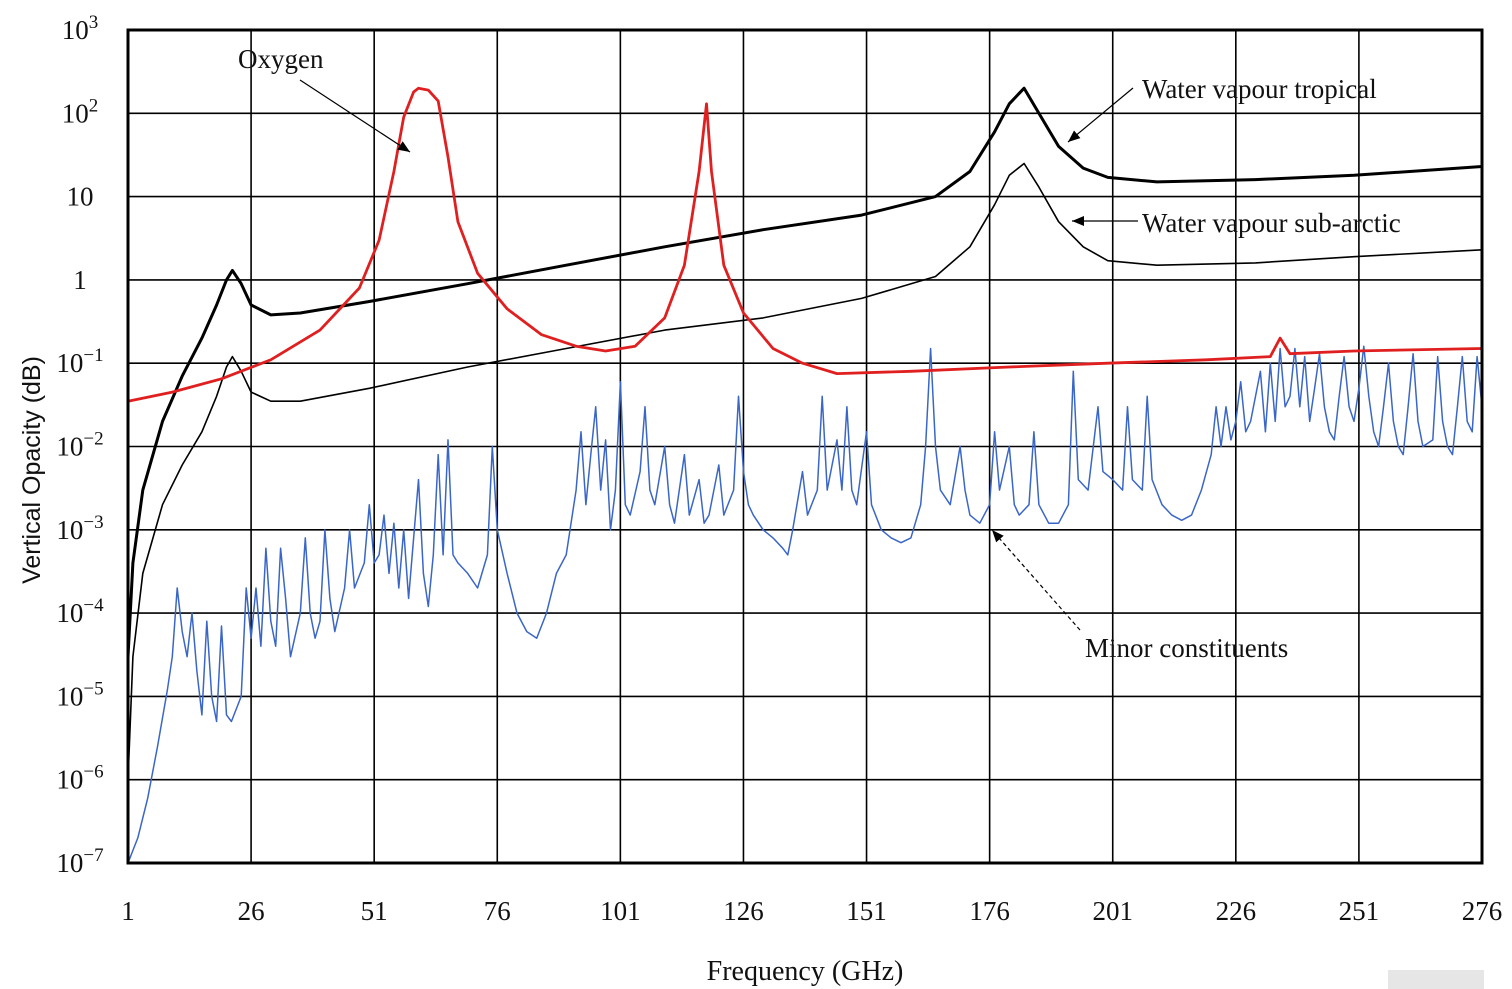  I want to click on x-tick-label: 101, so click(620, 911).